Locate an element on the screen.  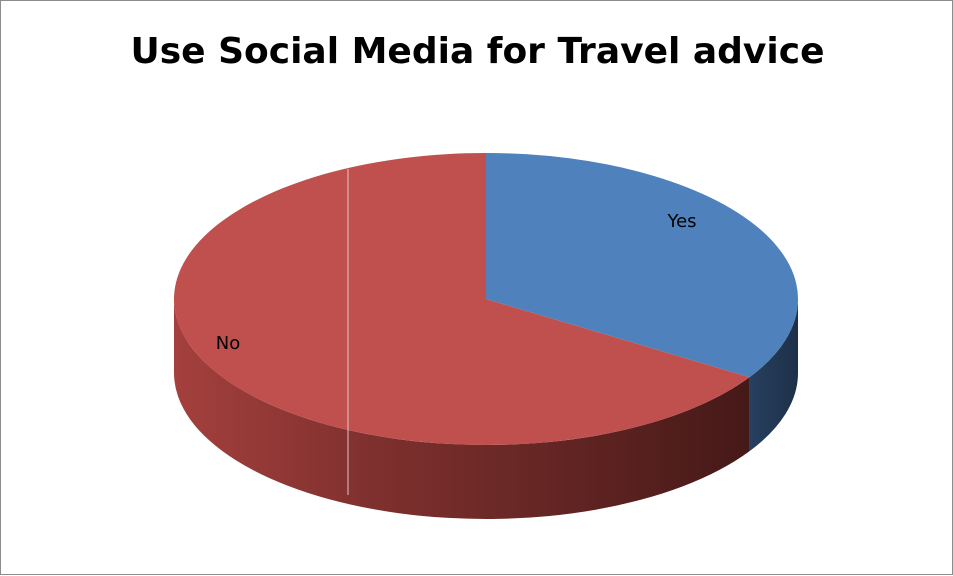
pie-side-yes is located at coordinates (773, 375).